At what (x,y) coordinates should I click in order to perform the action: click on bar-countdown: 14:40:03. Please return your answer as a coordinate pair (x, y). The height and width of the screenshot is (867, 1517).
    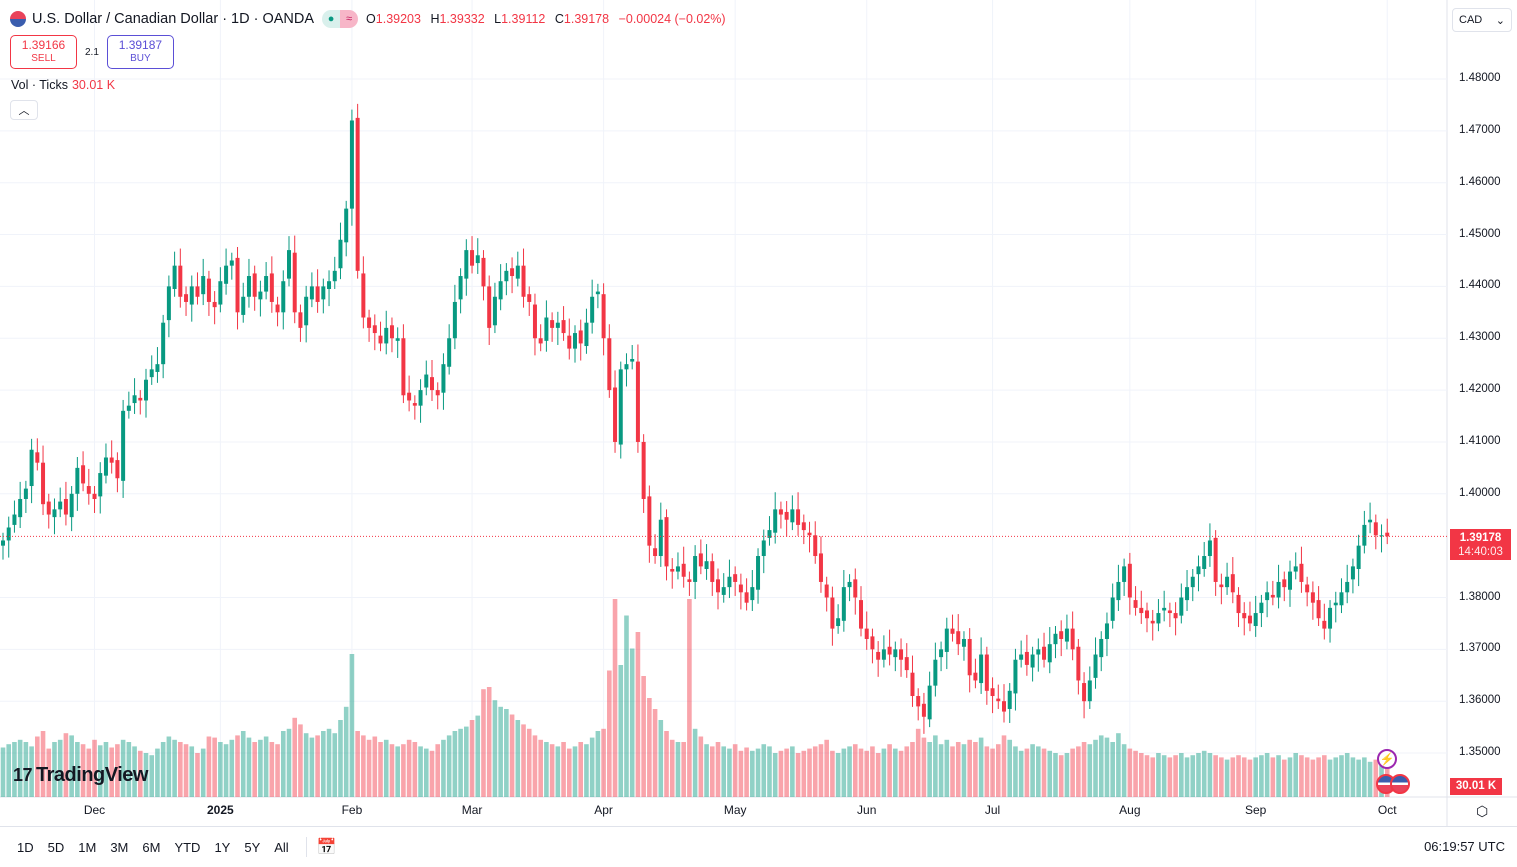
    Looking at the image, I should click on (1480, 552).